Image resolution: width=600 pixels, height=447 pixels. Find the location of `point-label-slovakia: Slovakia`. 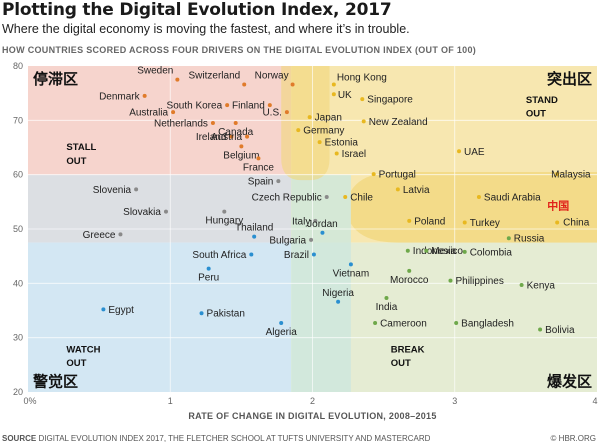

point-label-slovakia: Slovakia is located at coordinates (142, 212).